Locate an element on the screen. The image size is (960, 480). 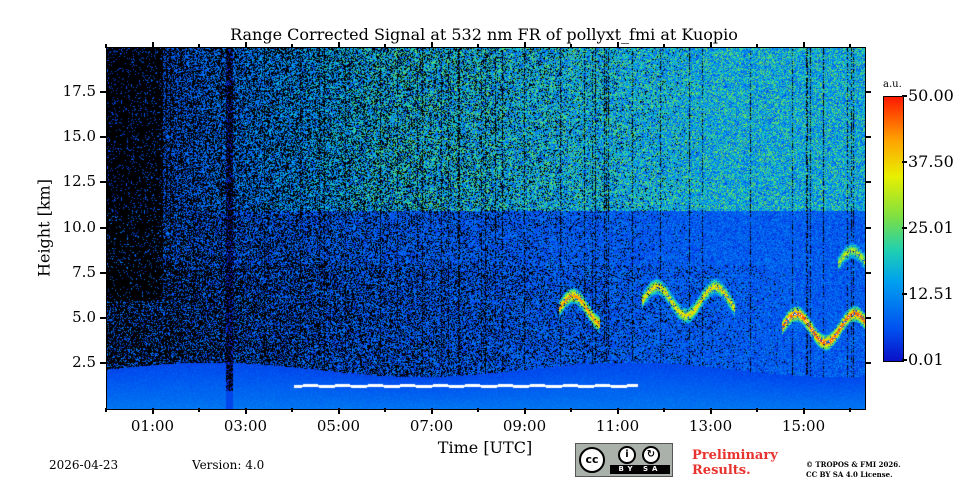
cc-icon: cc is located at coordinates (592, 460).